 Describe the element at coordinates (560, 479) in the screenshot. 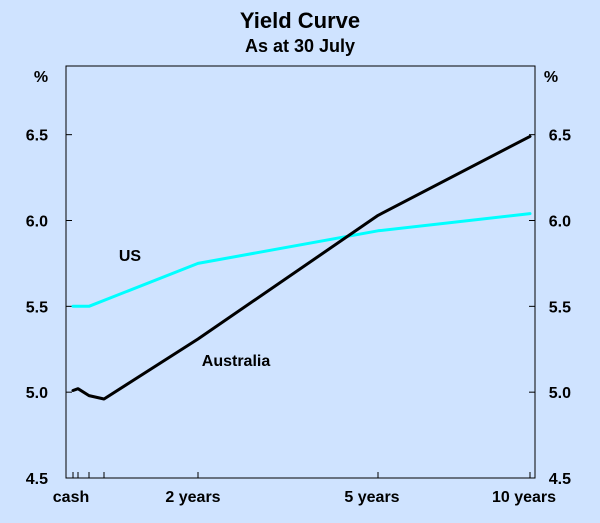

I see `y-tick-label-right: 4.5` at that location.